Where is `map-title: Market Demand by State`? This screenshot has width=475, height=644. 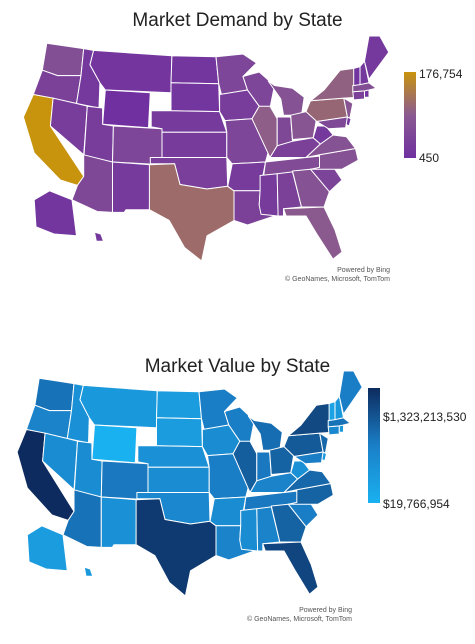 map-title: Market Demand by State is located at coordinates (237, 20).